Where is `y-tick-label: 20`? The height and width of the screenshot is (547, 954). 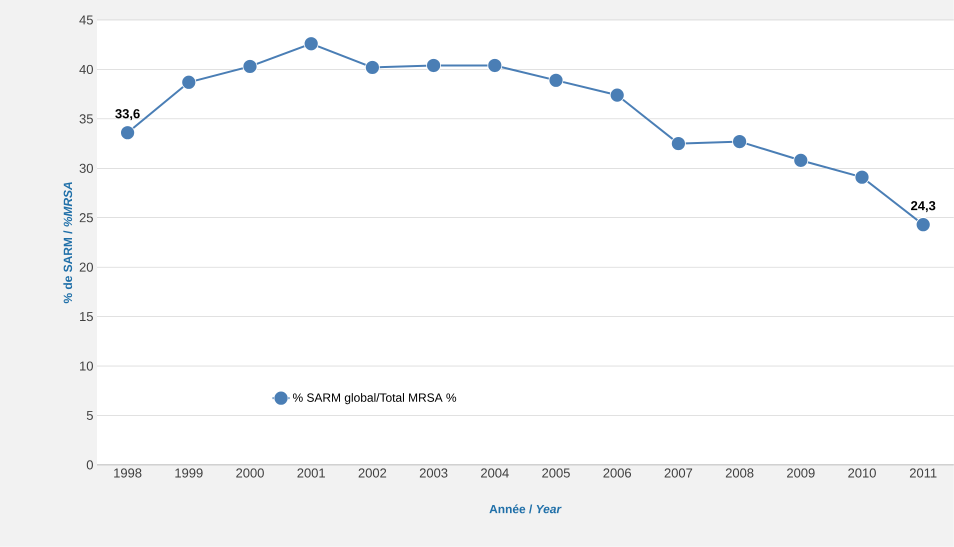 y-tick-label: 20 is located at coordinates (86, 267).